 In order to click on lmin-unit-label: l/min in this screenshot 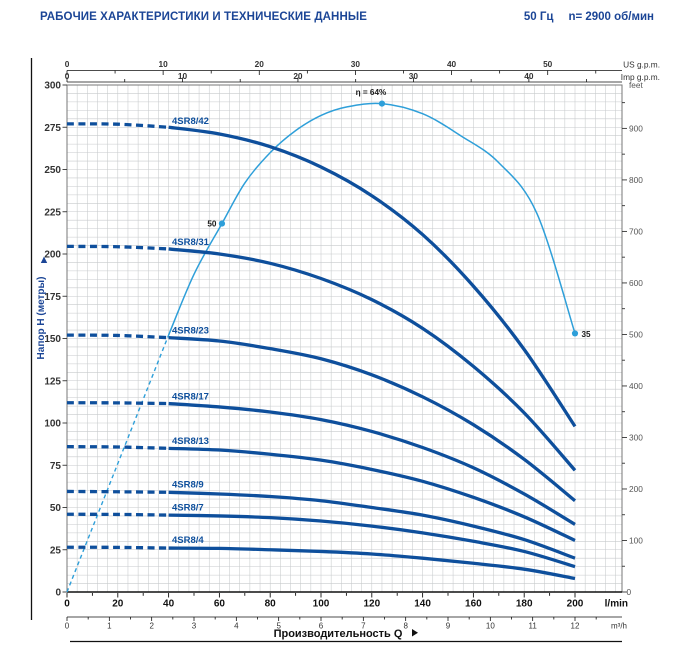, I will do `click(616, 604)`.